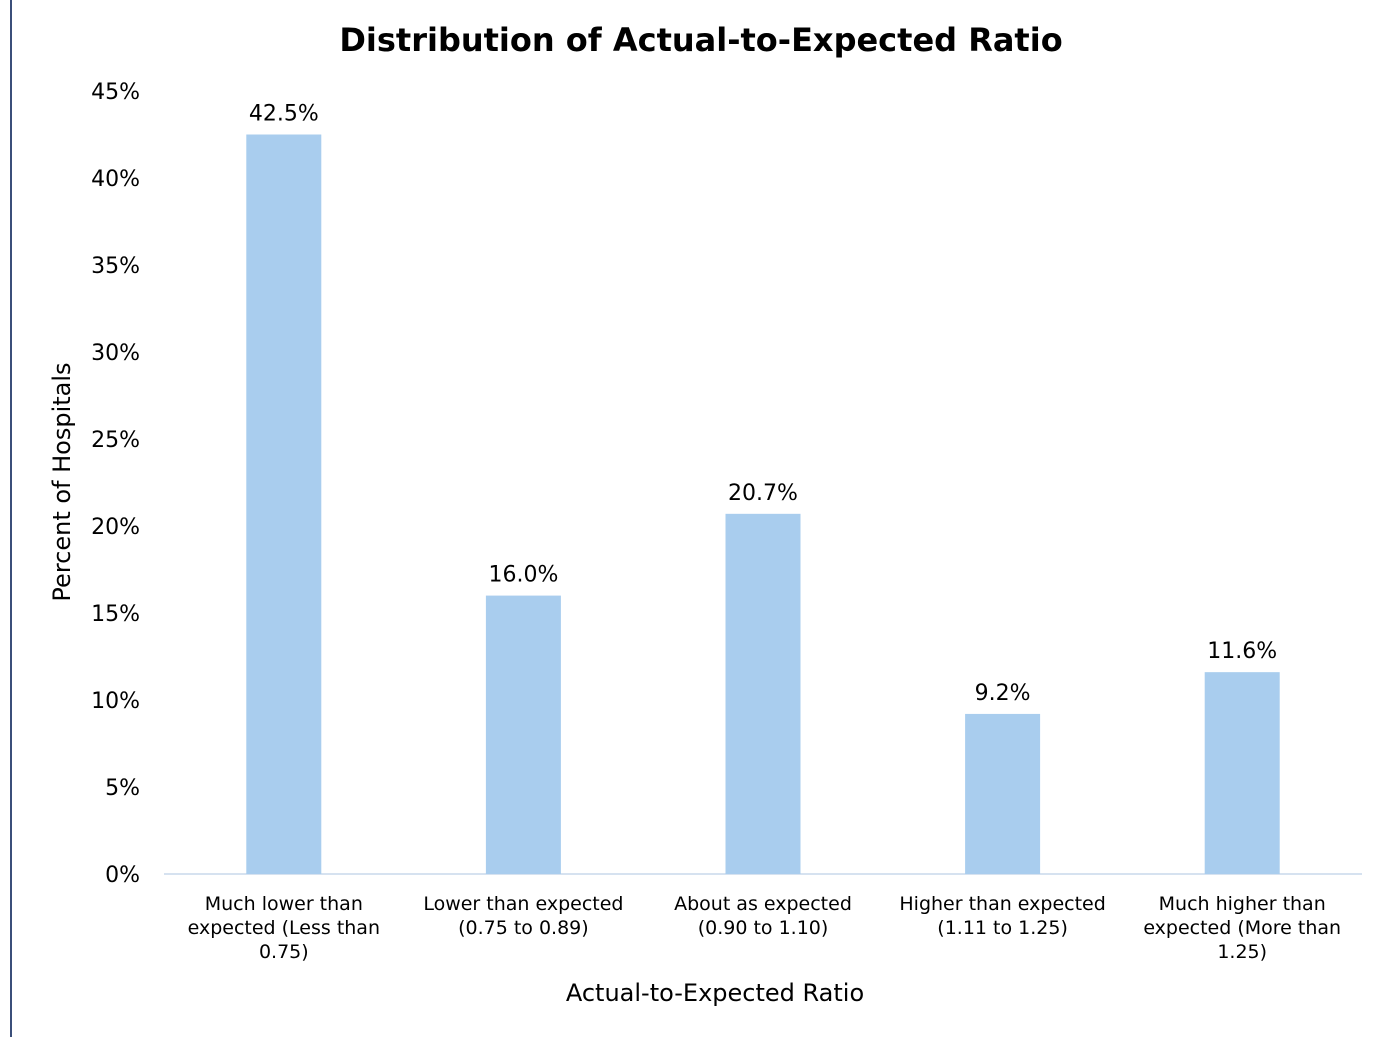  I want to click on category-label: Higher than expected (1.11 to 1.25), so click(1002, 916).